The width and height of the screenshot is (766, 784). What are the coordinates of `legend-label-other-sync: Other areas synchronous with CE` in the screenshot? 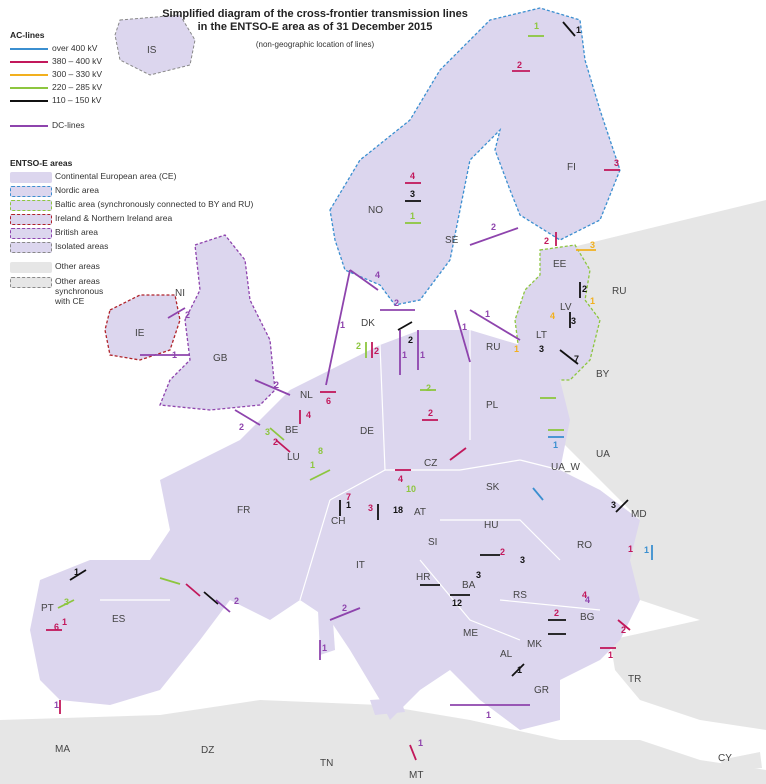 It's located at (79, 291).